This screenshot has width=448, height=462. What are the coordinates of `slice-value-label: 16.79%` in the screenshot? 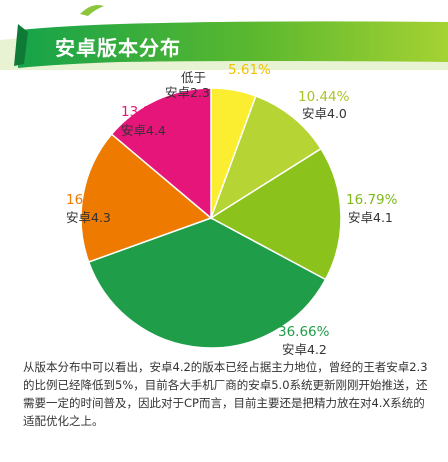 It's located at (372, 200).